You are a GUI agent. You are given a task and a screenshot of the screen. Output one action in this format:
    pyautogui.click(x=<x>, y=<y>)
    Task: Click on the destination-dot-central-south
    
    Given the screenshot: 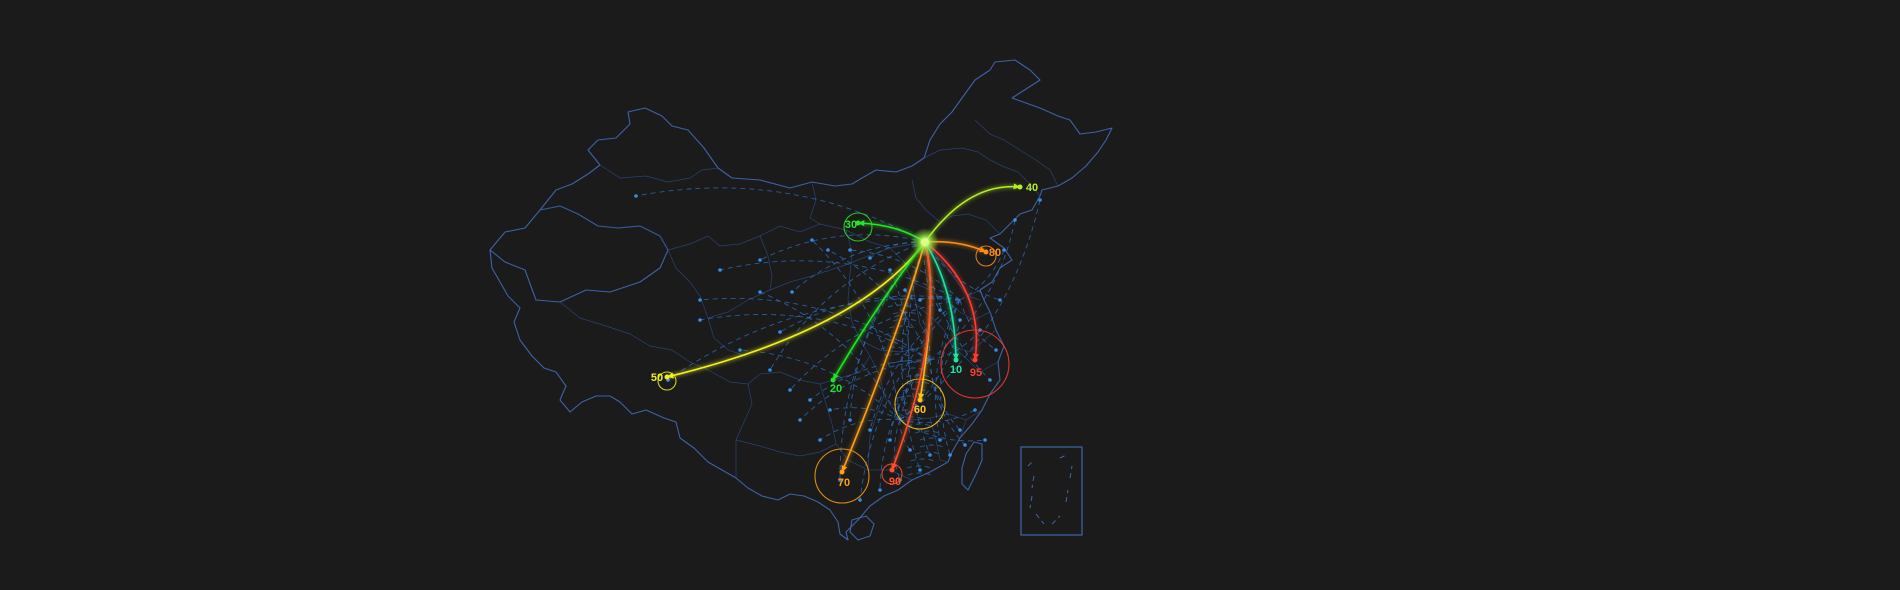 What is the action you would take?
    pyautogui.click(x=920, y=400)
    